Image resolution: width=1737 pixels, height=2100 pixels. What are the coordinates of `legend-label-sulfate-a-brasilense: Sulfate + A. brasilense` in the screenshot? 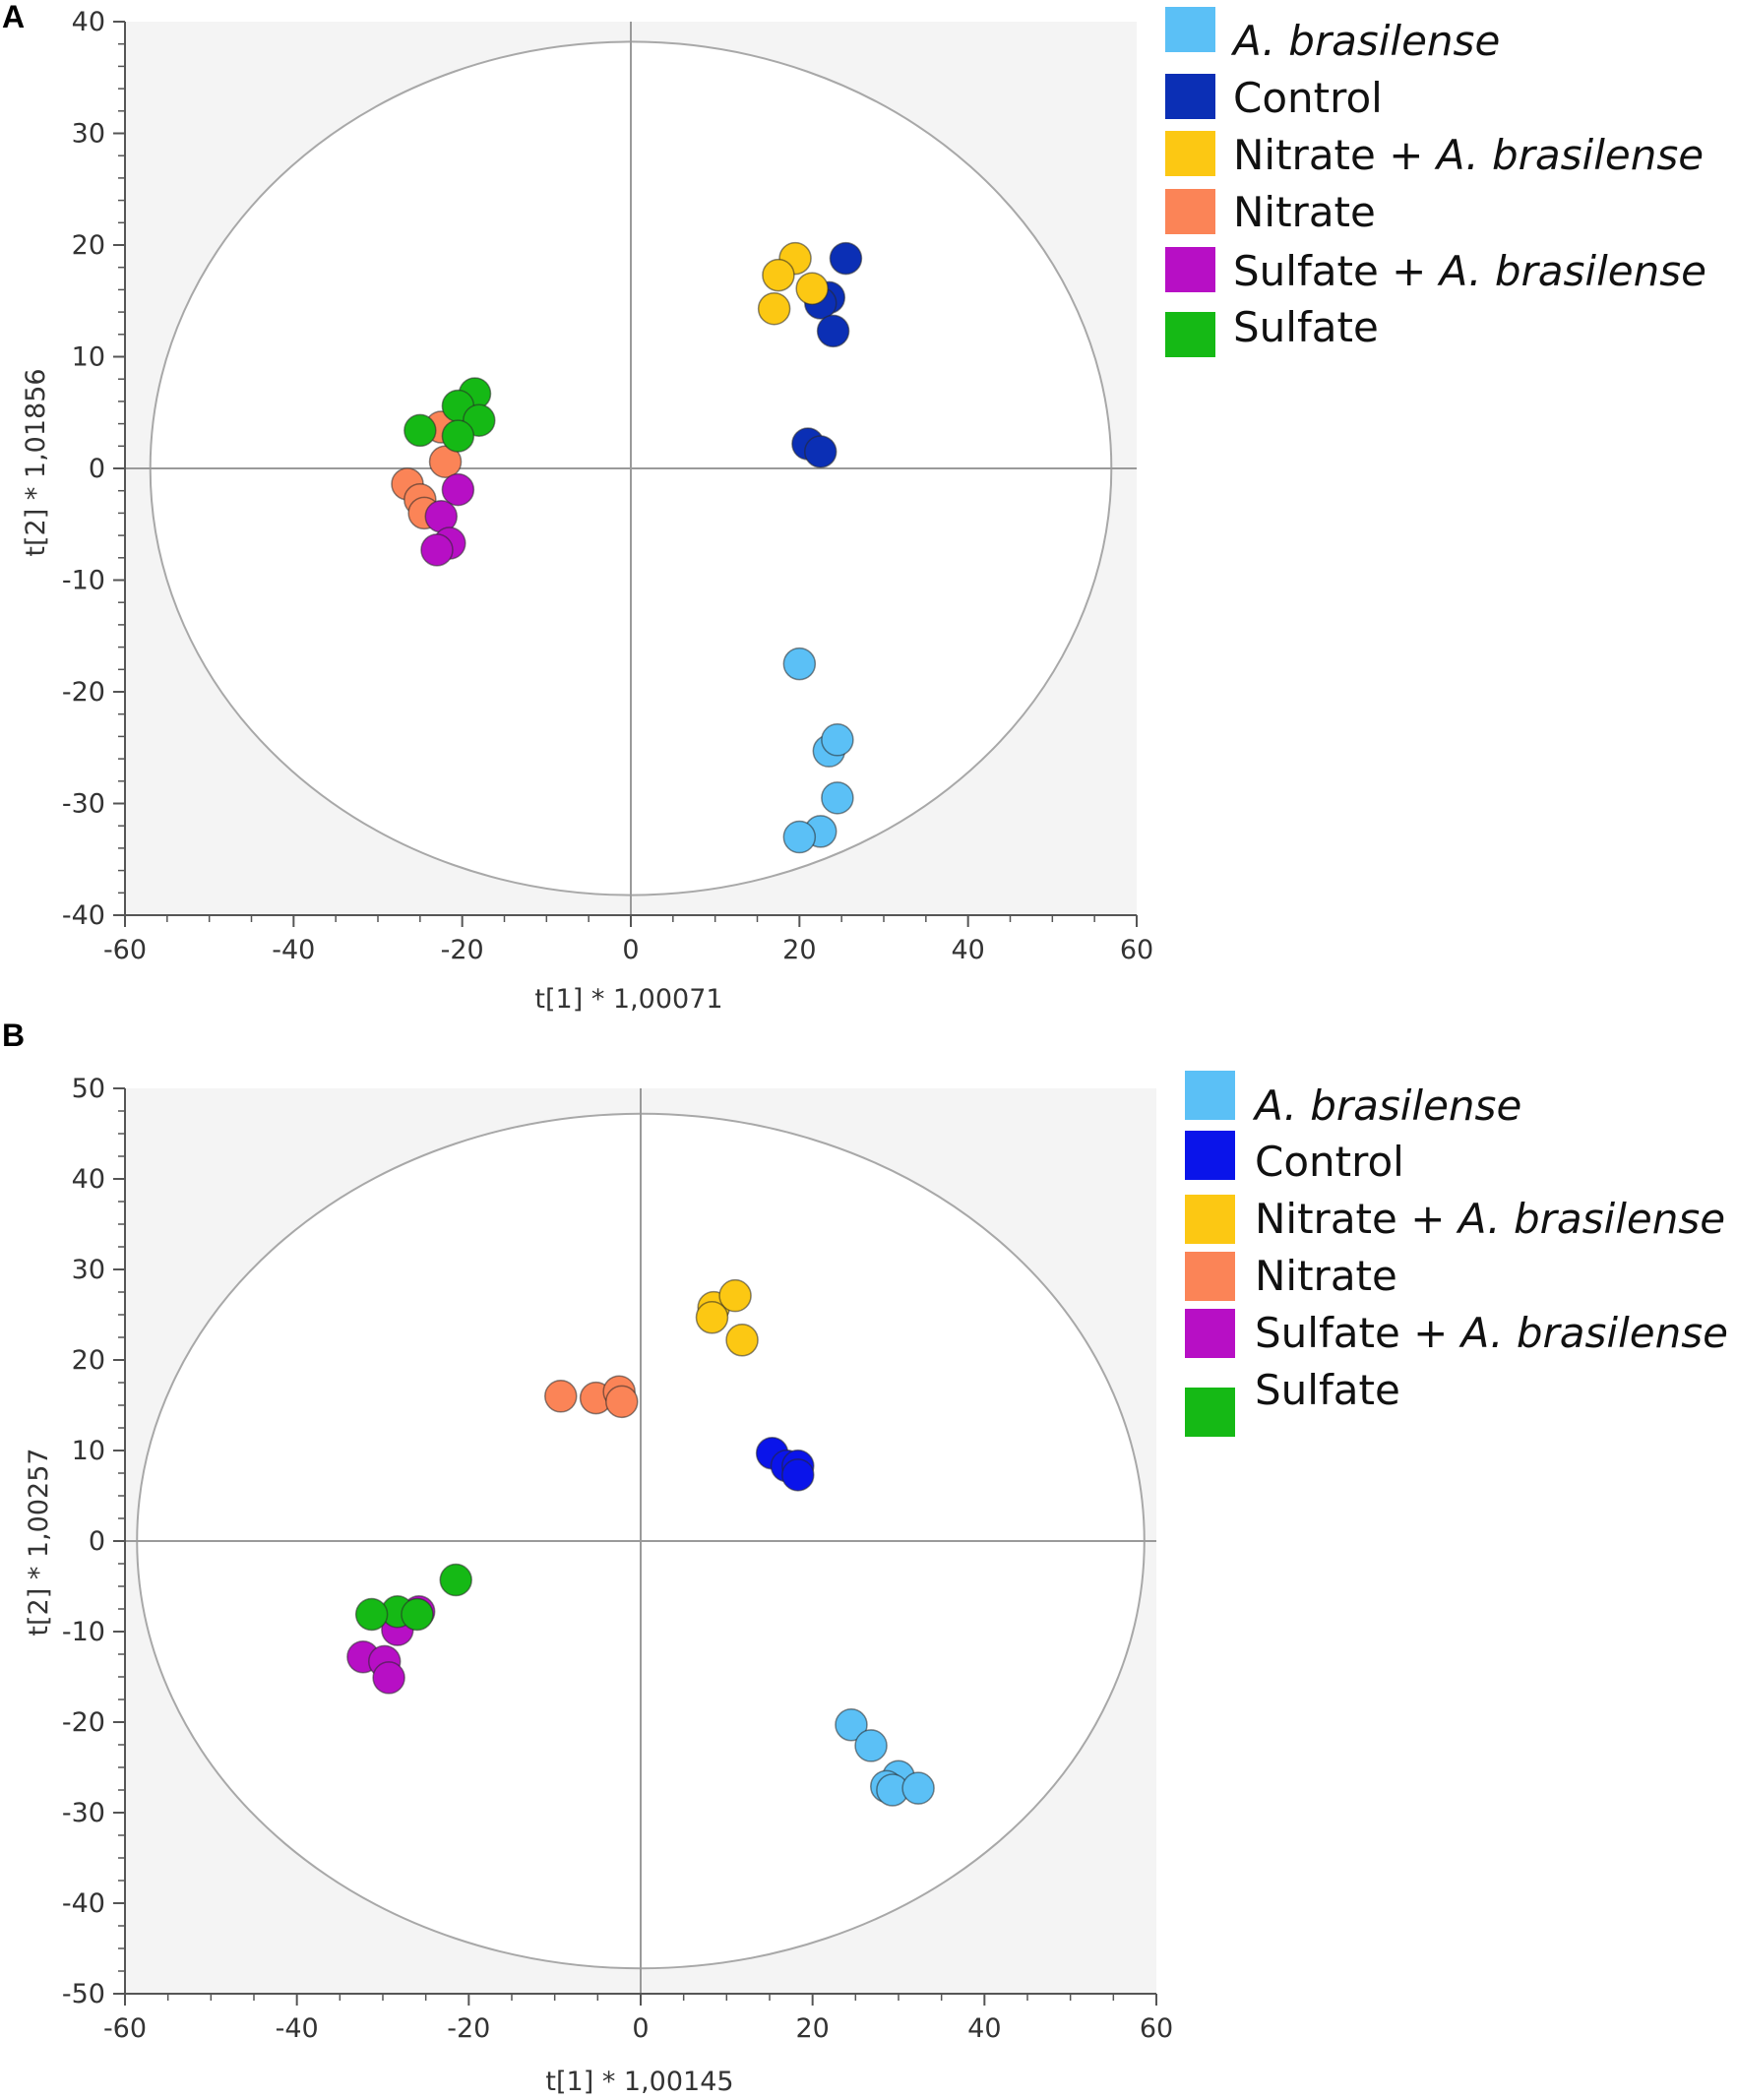 It's located at (1470, 271).